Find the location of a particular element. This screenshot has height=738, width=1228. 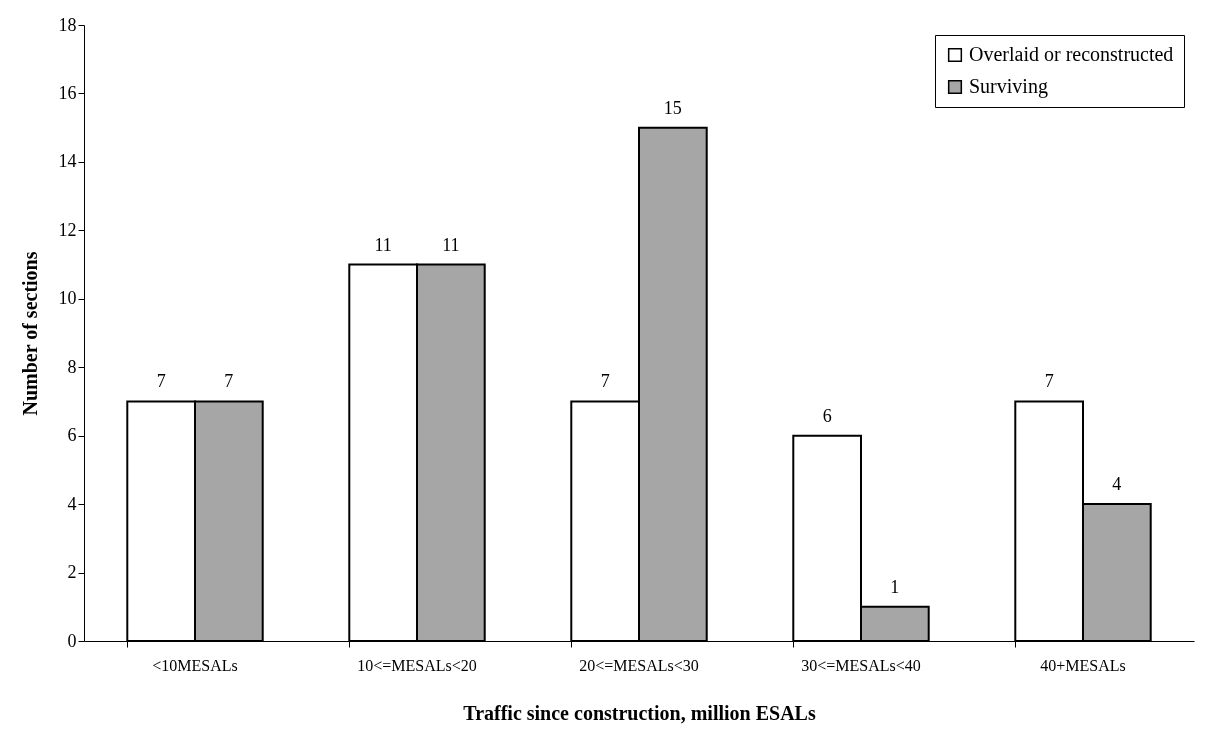

x-tick-label: 20<=MESALs<30 is located at coordinates (639, 665).